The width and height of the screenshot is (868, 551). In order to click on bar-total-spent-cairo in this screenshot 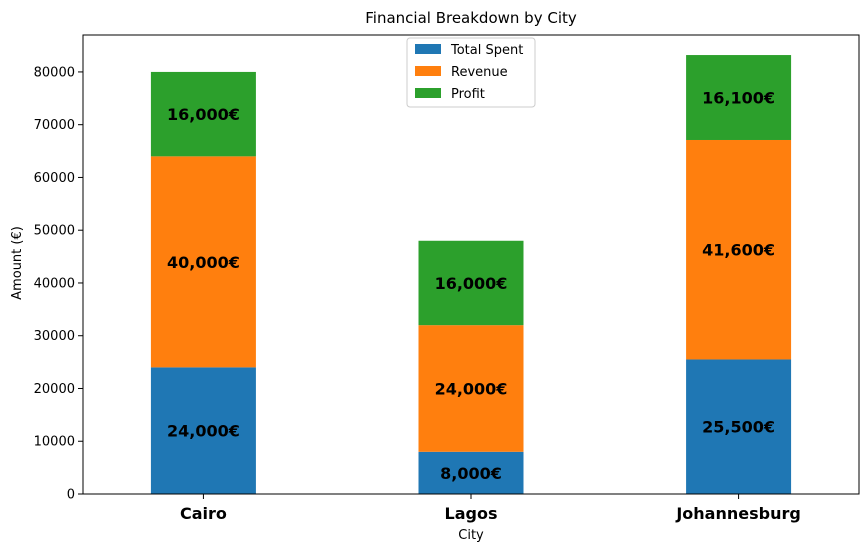, I will do `click(203, 430)`.